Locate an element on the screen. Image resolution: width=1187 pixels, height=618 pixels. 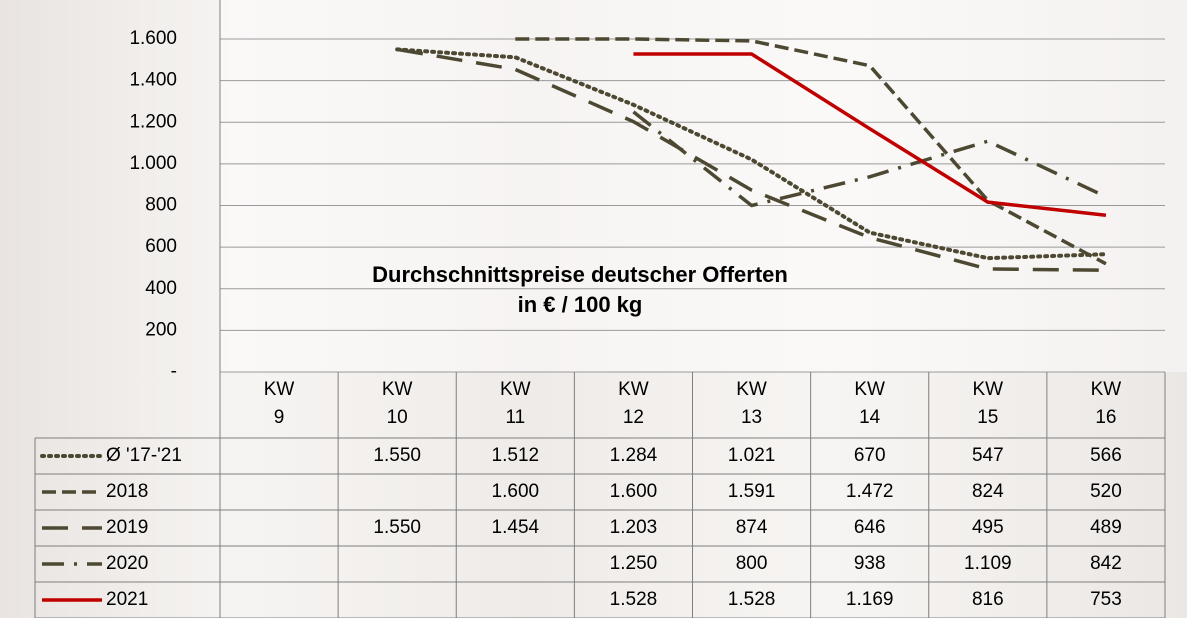
x-tick-label: KW 16 is located at coordinates (1106, 403).